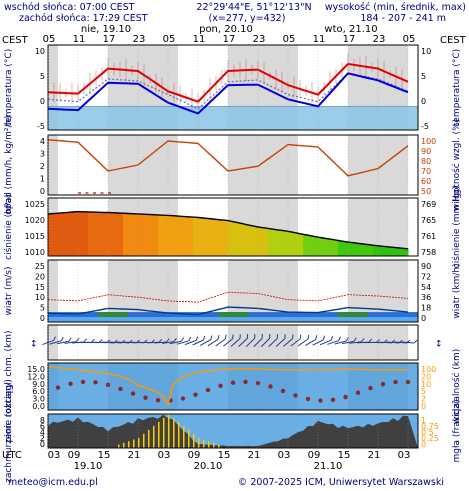 The height and width of the screenshot is (491, 469). What do you see at coordinates (430, 426) in the screenshot?
I see `tick-label: 0.75` at bounding box center [430, 426].